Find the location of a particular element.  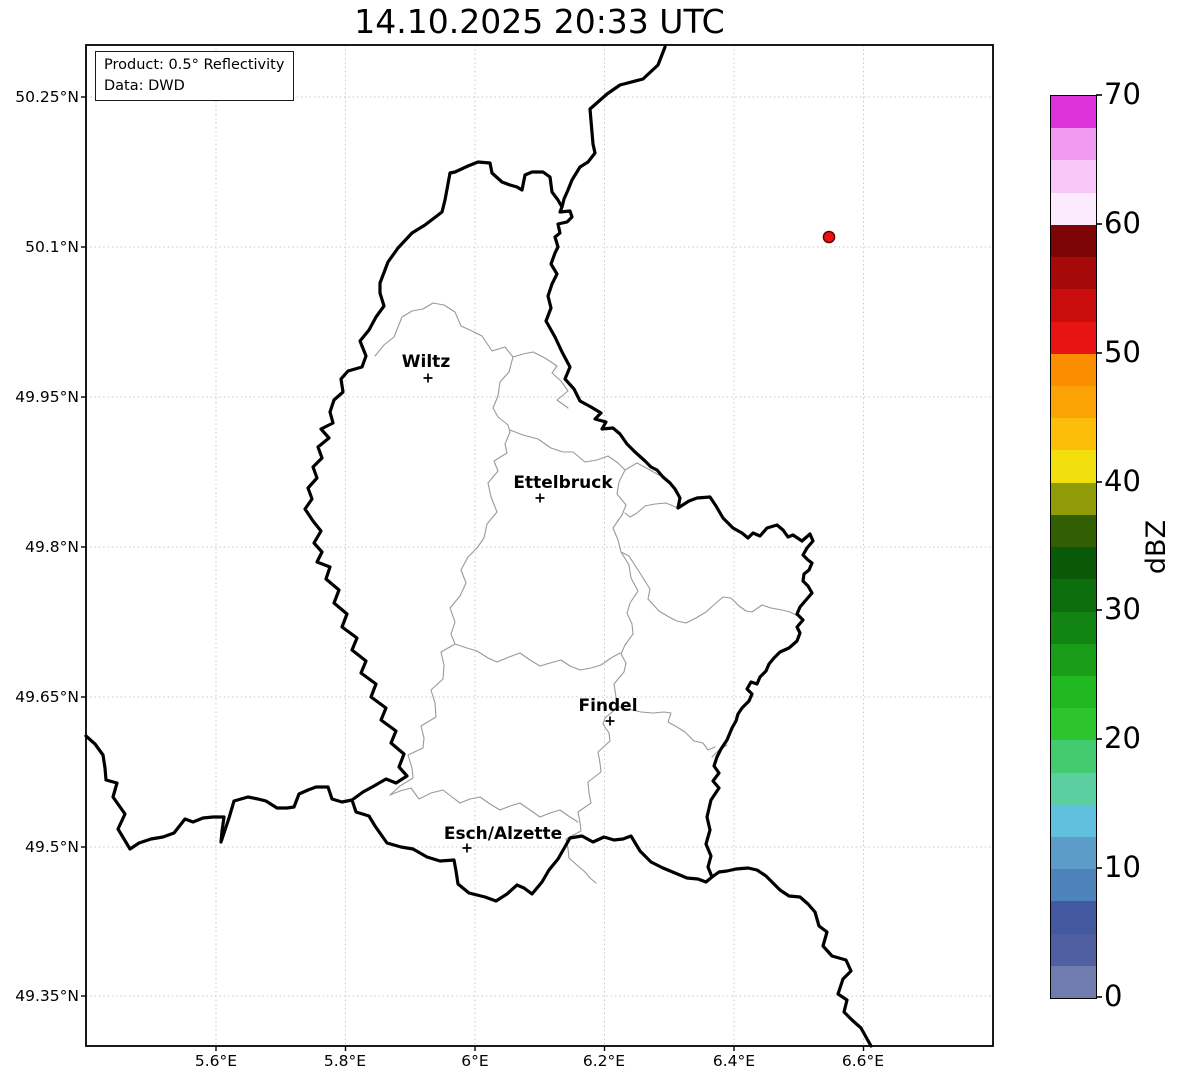

city-marker-ettelbruck is located at coordinates (540, 498).